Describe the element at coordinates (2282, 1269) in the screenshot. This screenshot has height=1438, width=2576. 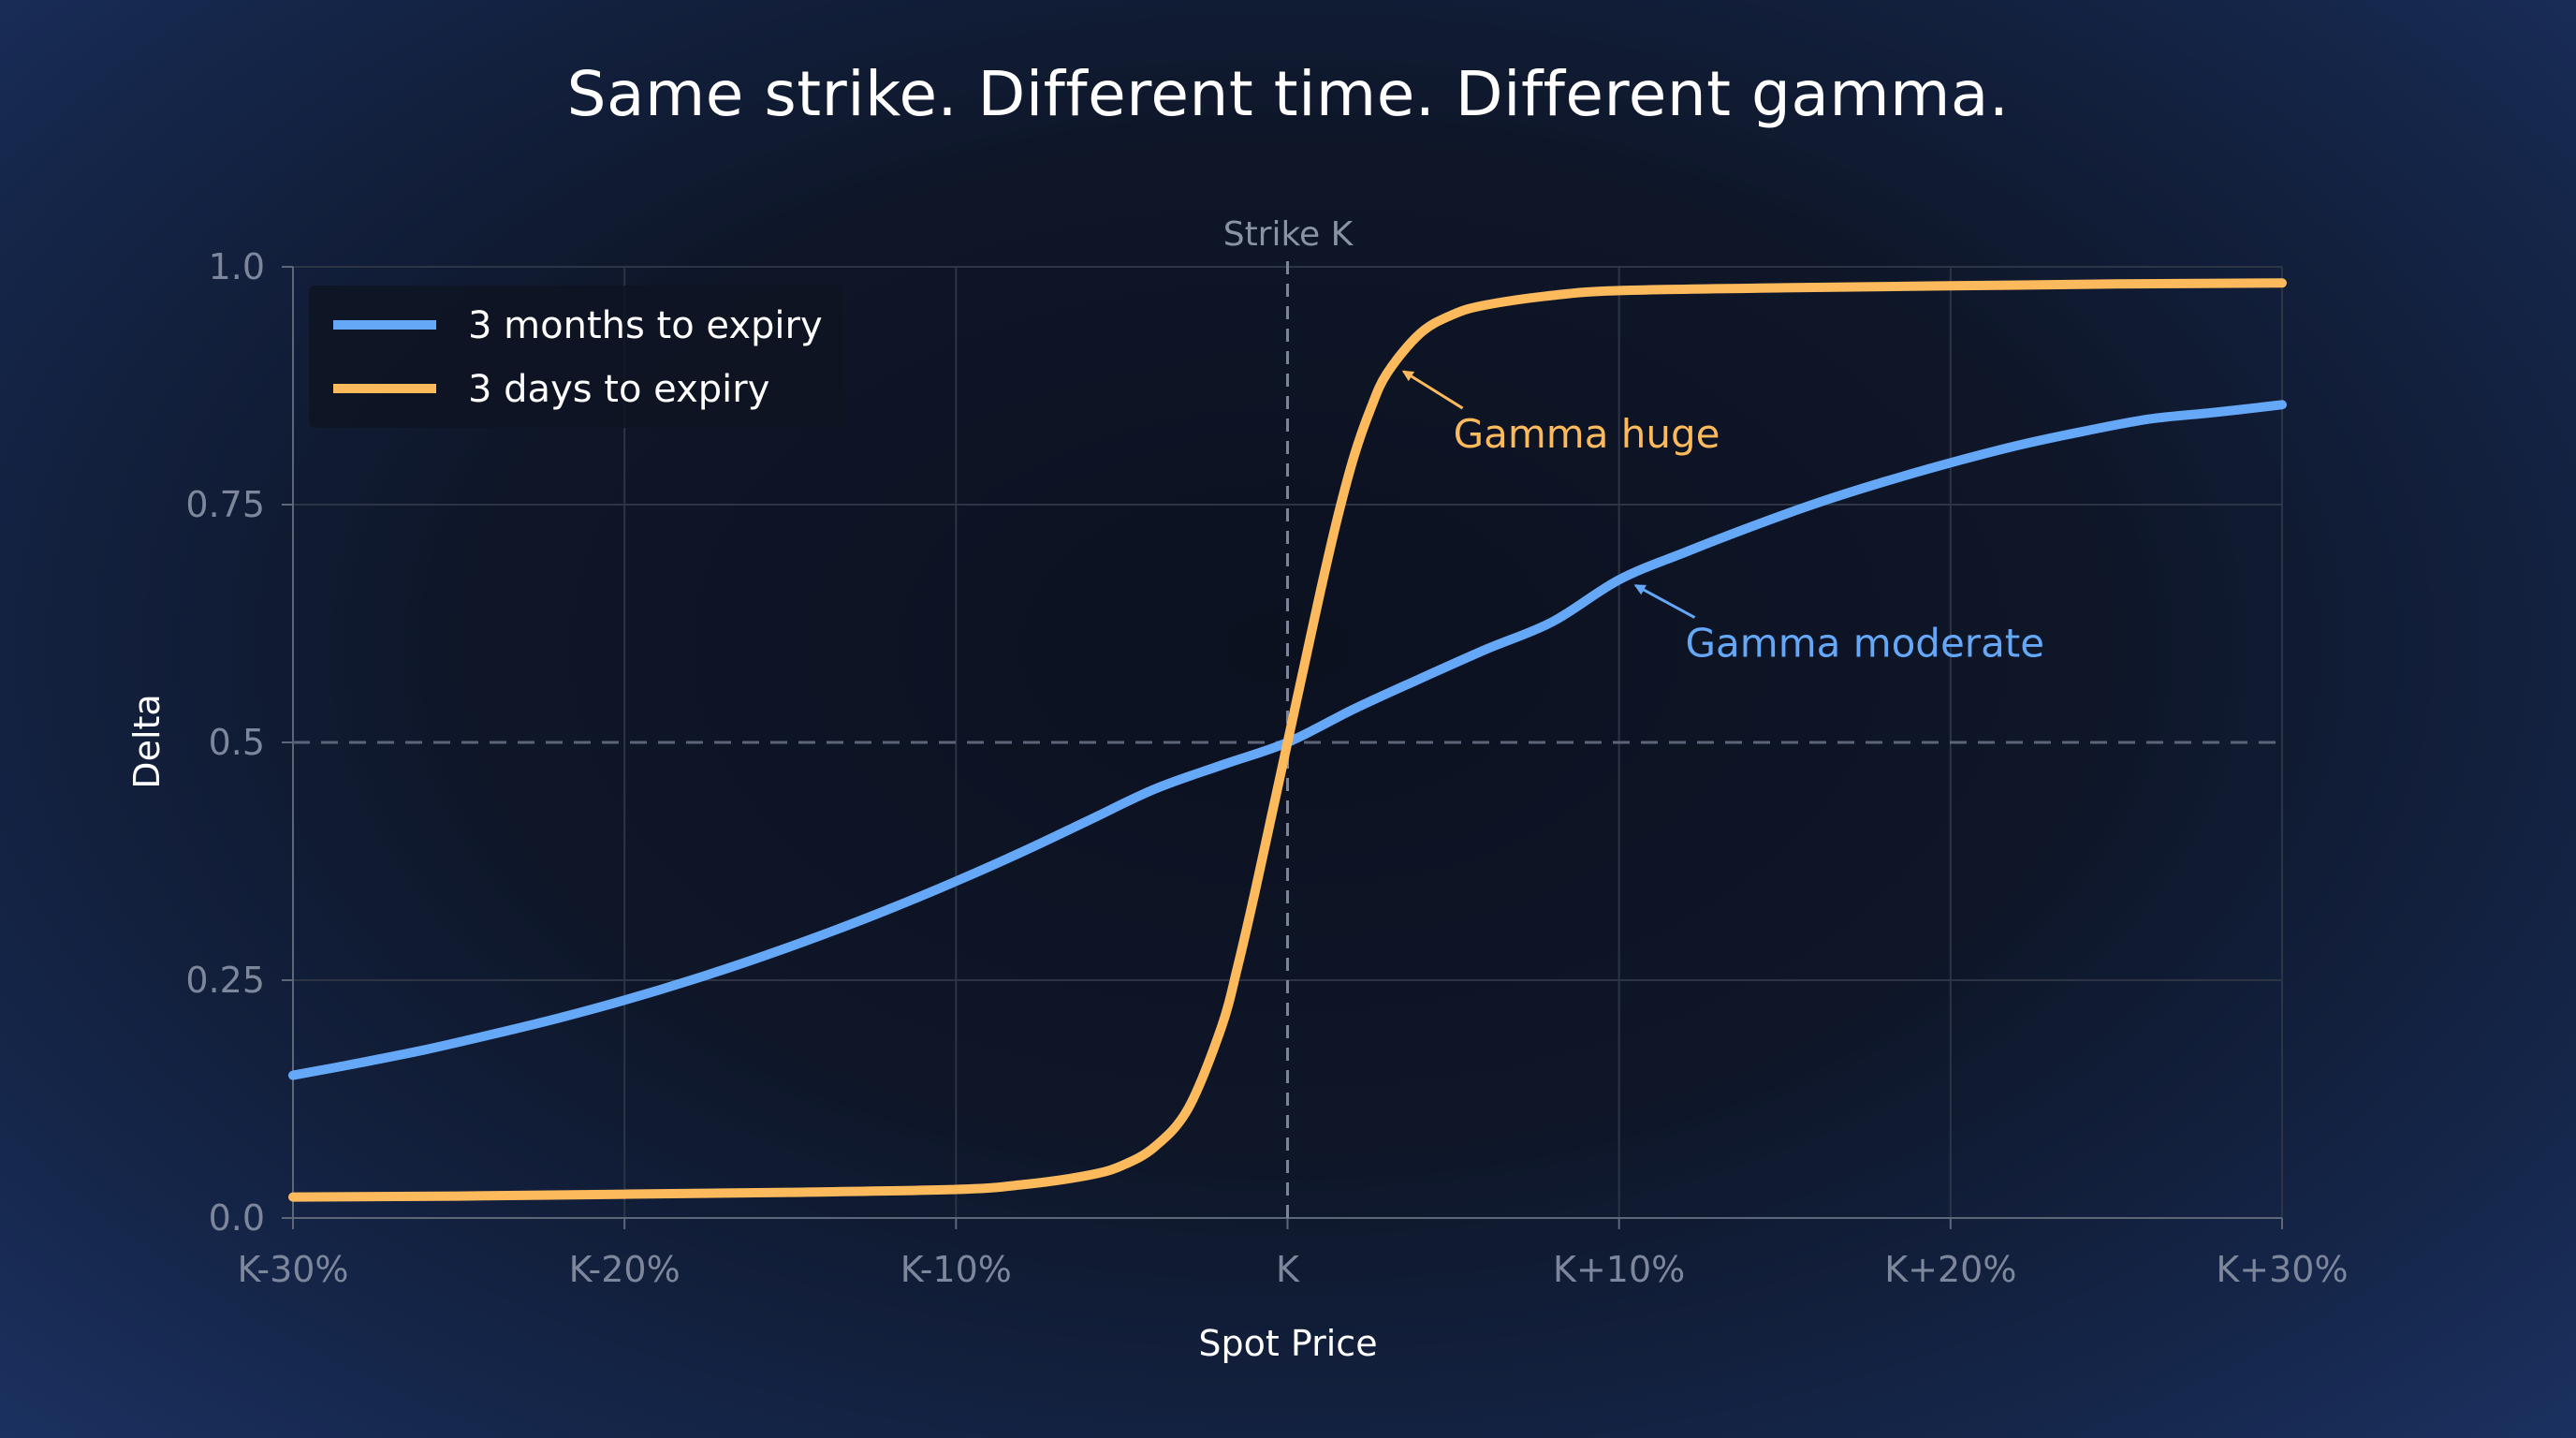
I see `x-tick-label: K+30%` at that location.